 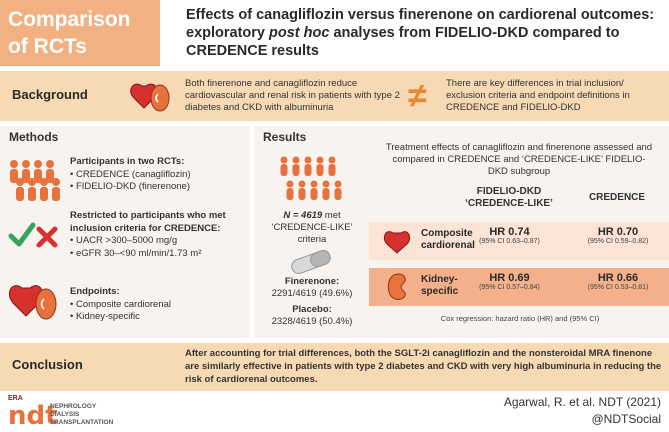 I want to click on participant-item: CREDENCE (canagliflozin), so click(x=160, y=175).